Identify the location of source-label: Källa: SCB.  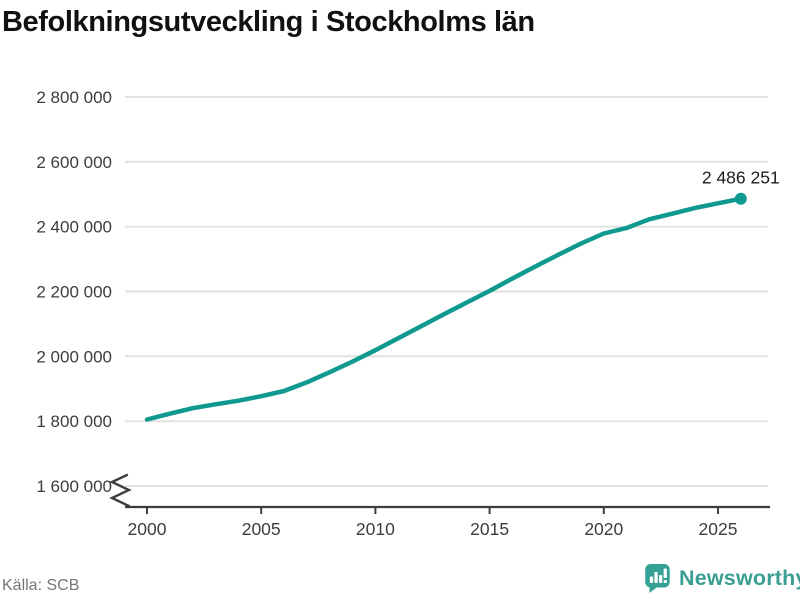
(41, 585).